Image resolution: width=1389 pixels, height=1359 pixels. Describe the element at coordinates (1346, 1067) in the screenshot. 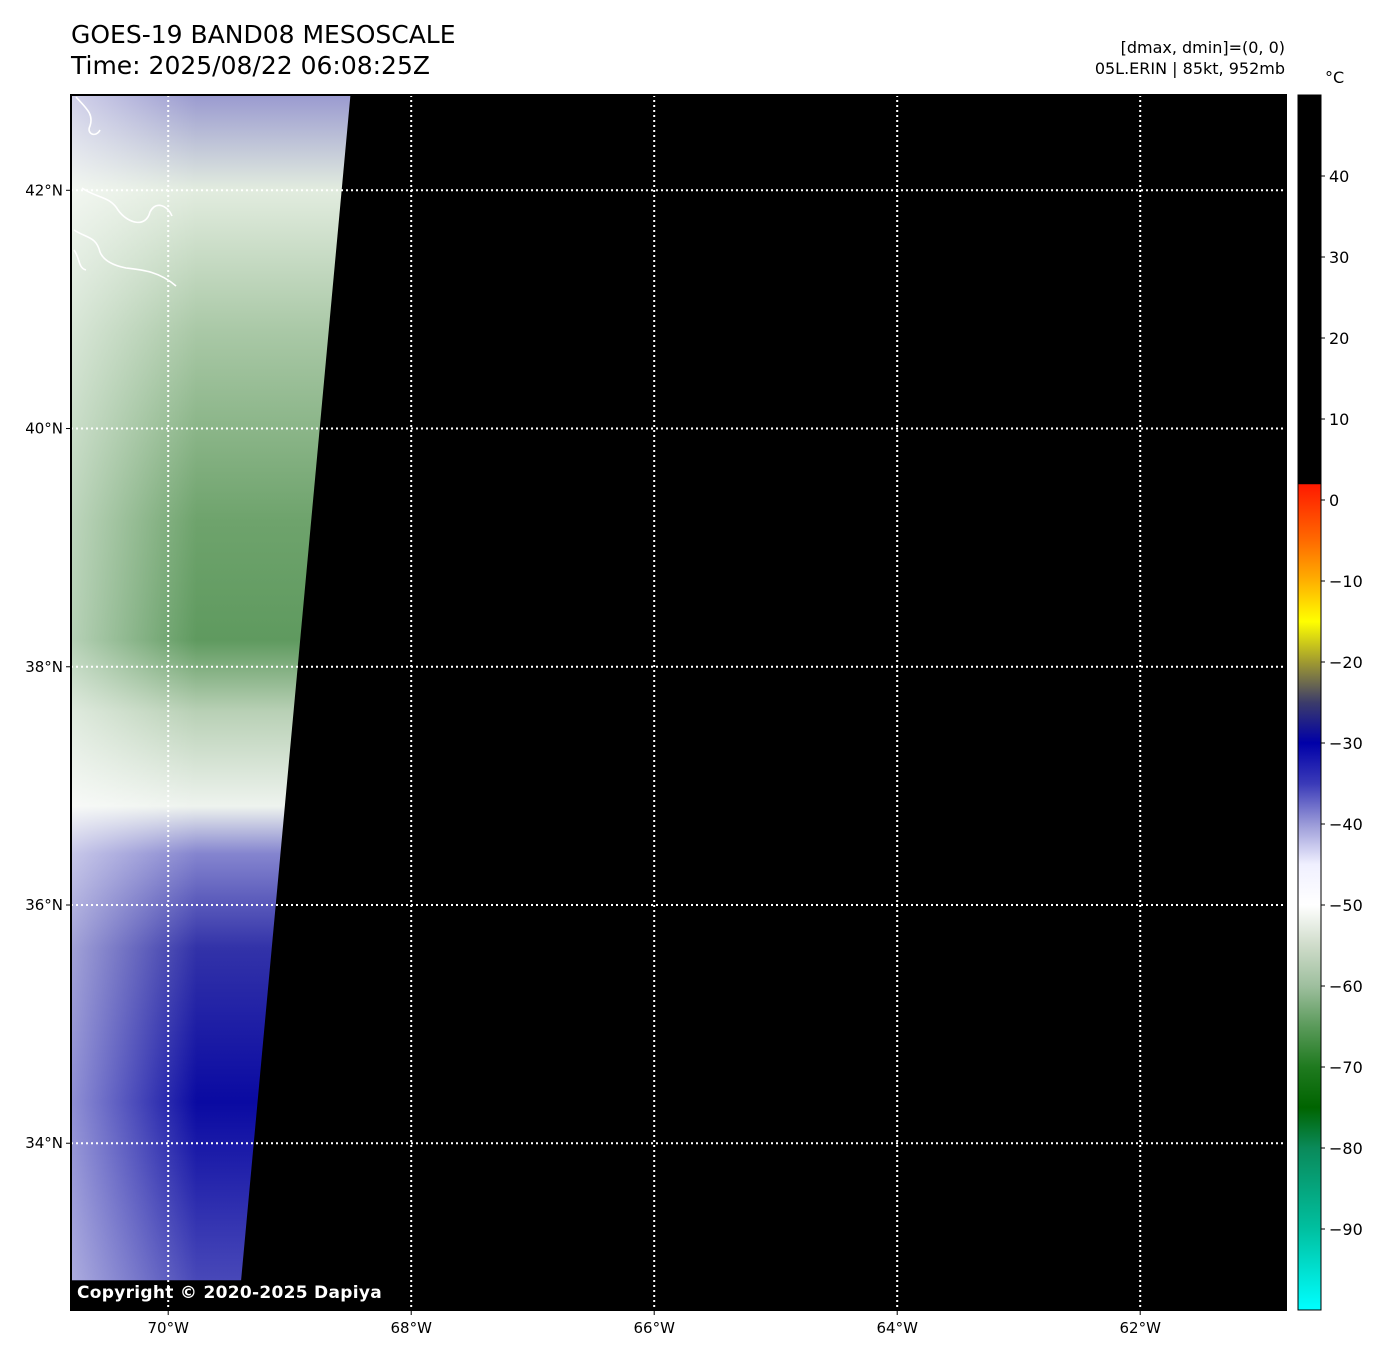

I see `colorbar-tick-label: −70` at that location.